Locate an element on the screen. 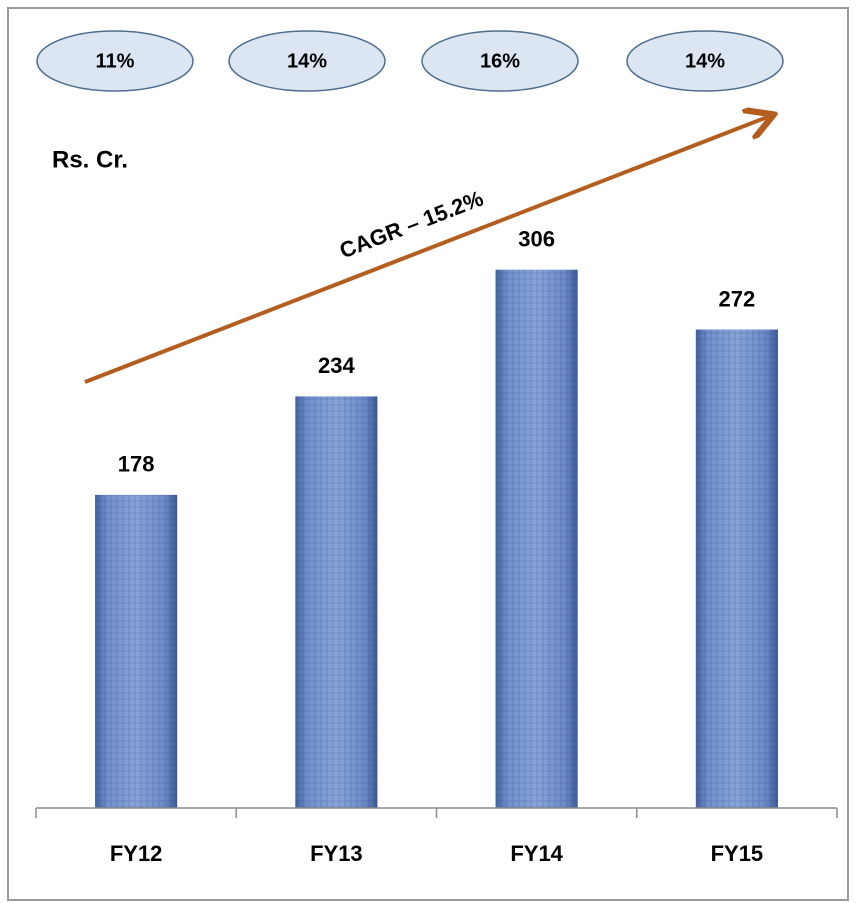 This screenshot has width=856, height=903. axis-label: Rs. Cr. is located at coordinates (90, 159).